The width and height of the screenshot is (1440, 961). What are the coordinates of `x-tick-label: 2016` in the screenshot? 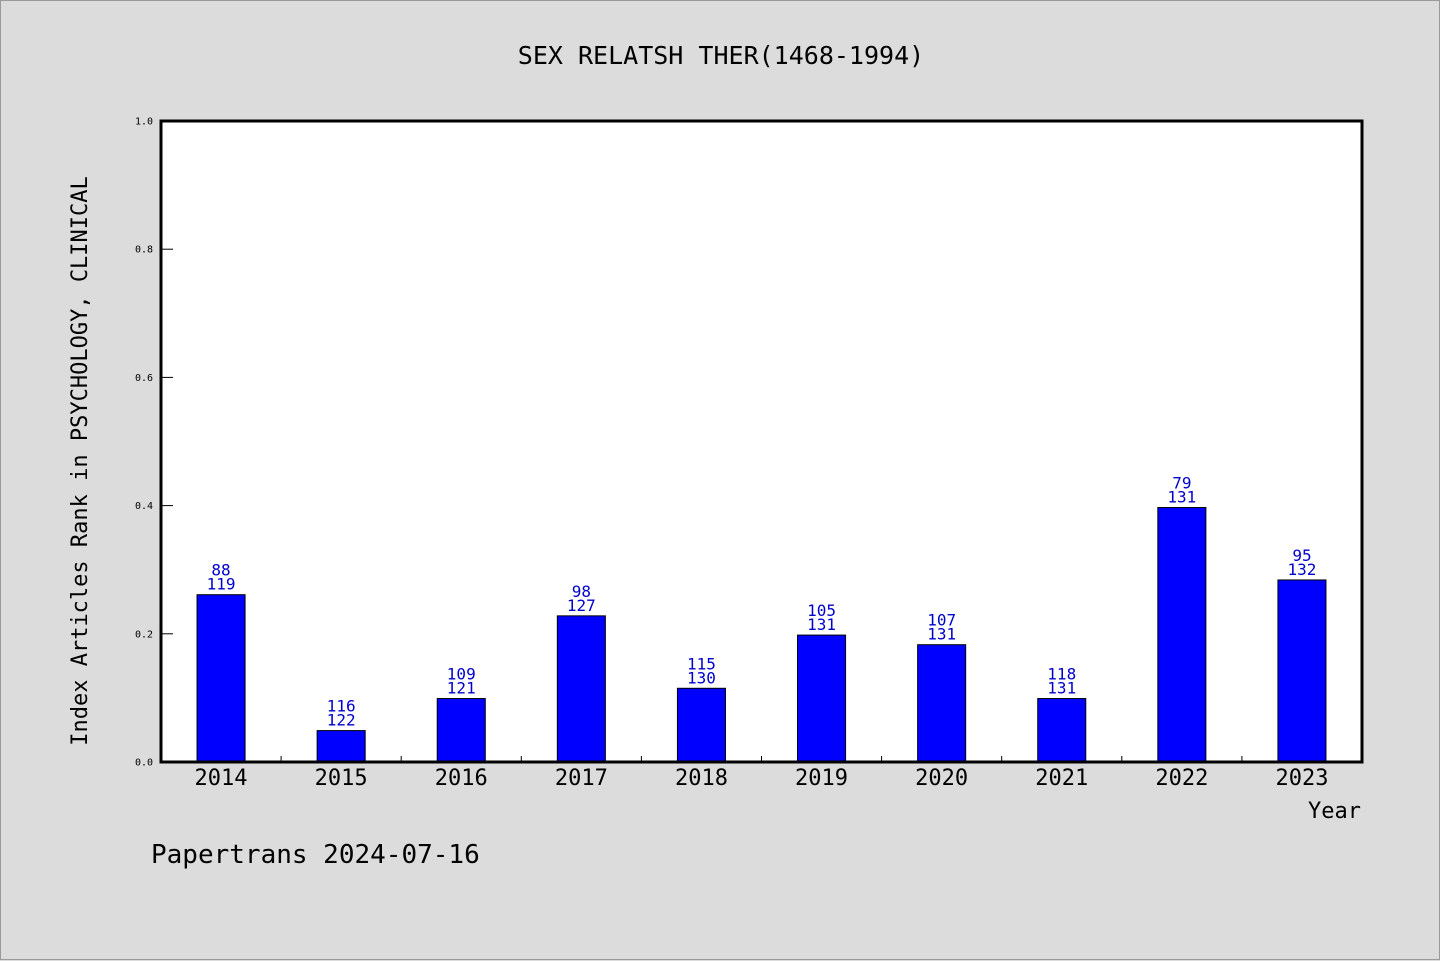 It's located at (461, 778).